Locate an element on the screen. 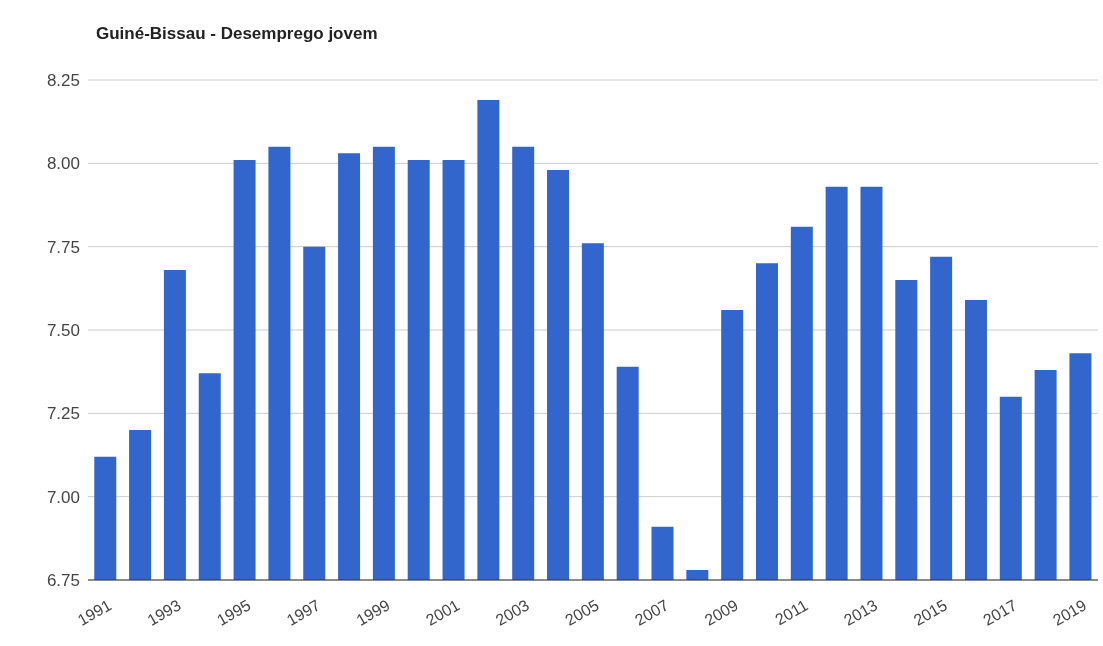  x-tick-label: 2013 is located at coordinates (861, 612).